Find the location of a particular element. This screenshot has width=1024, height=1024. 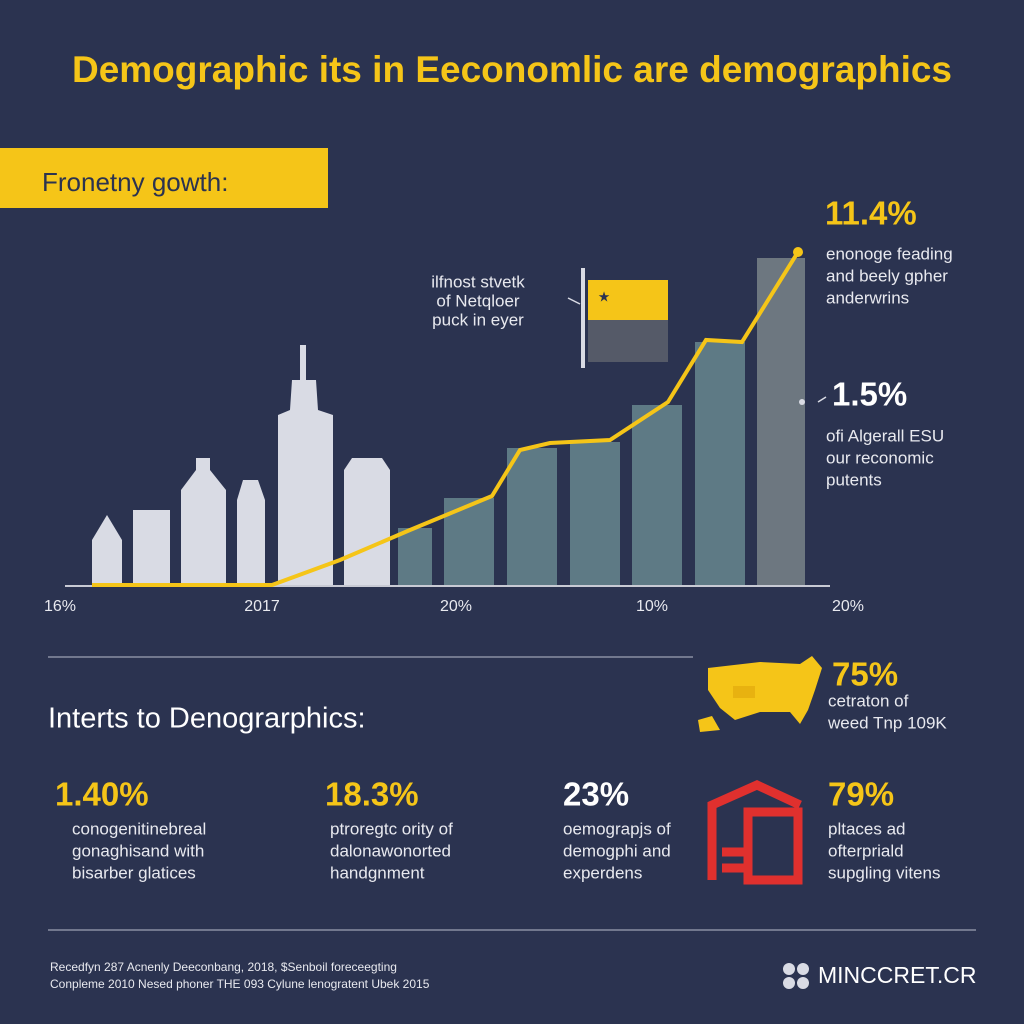

stat-value: 79% is located at coordinates (861, 794).